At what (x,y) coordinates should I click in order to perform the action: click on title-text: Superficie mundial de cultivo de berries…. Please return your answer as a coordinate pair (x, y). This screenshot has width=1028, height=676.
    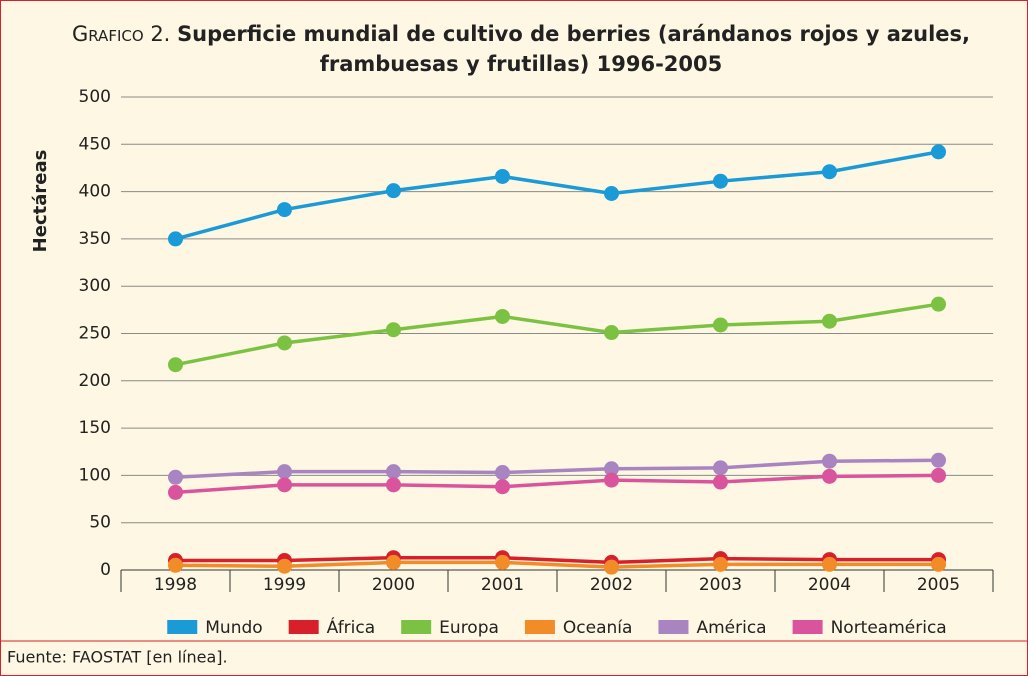
    Looking at the image, I should click on (574, 49).